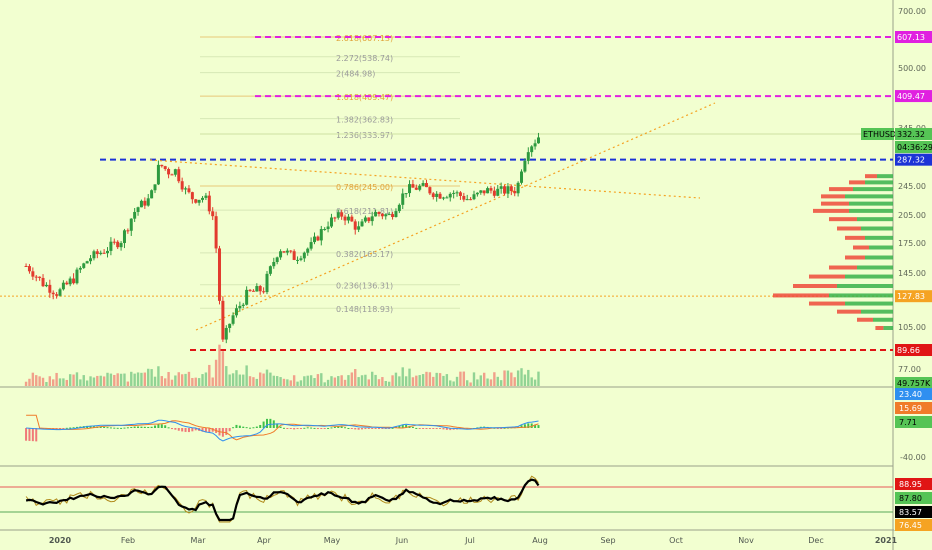  I want to click on time-tick-label: Jun, so click(402, 540).